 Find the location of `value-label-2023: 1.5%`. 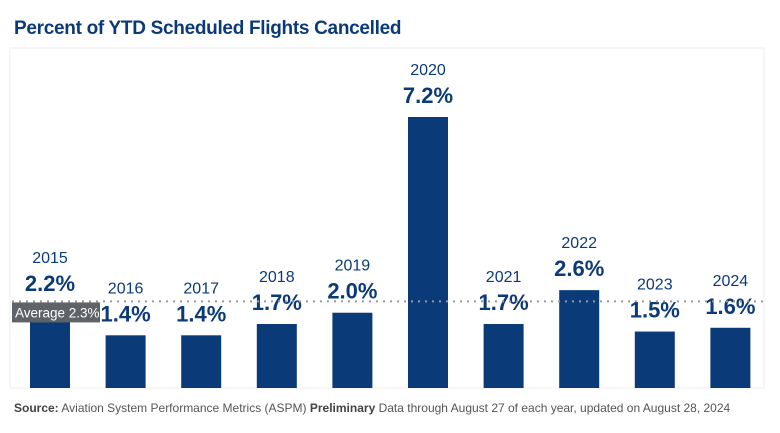

value-label-2023: 1.5% is located at coordinates (655, 310).